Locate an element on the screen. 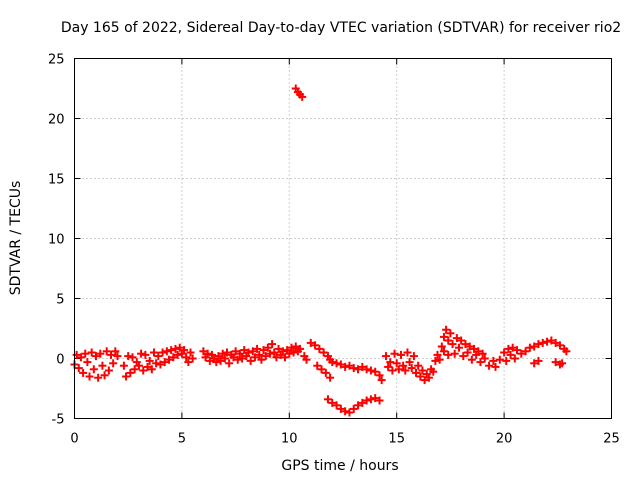 This screenshot has width=640, height=480. y-tick-label: 5 is located at coordinates (60, 300).